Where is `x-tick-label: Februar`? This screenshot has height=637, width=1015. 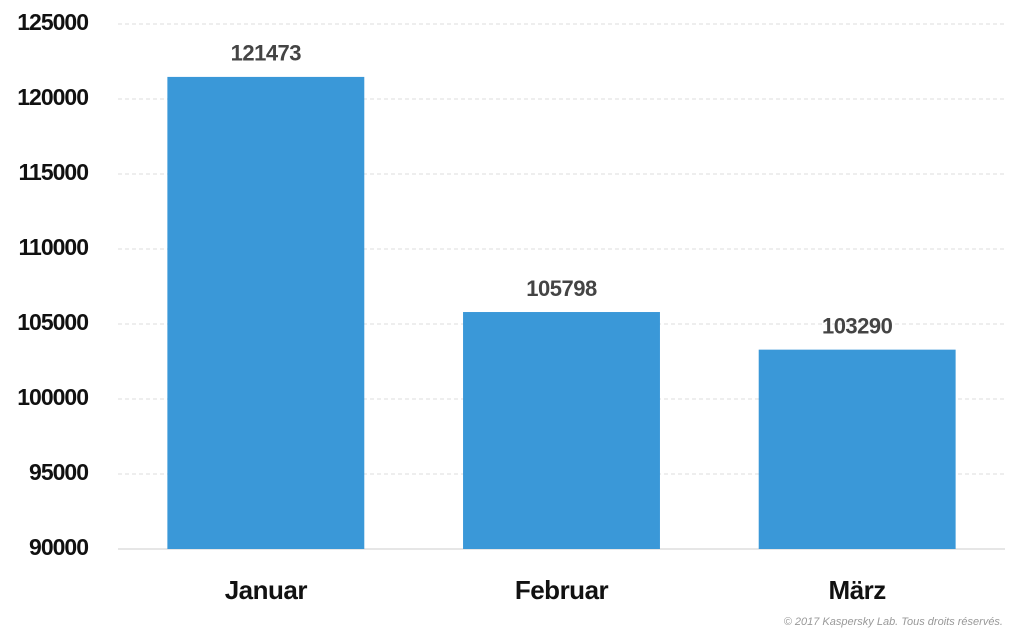 x-tick-label: Februar is located at coordinates (562, 590).